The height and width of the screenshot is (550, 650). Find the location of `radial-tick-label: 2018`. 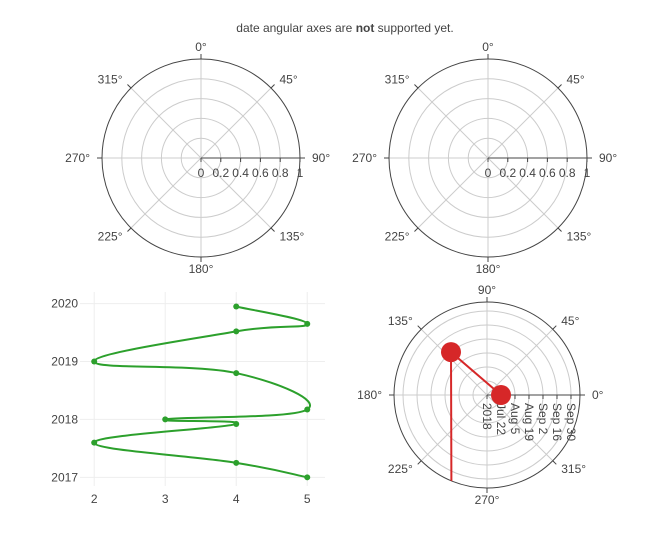

radial-tick-label: 2018 is located at coordinates (487, 416).